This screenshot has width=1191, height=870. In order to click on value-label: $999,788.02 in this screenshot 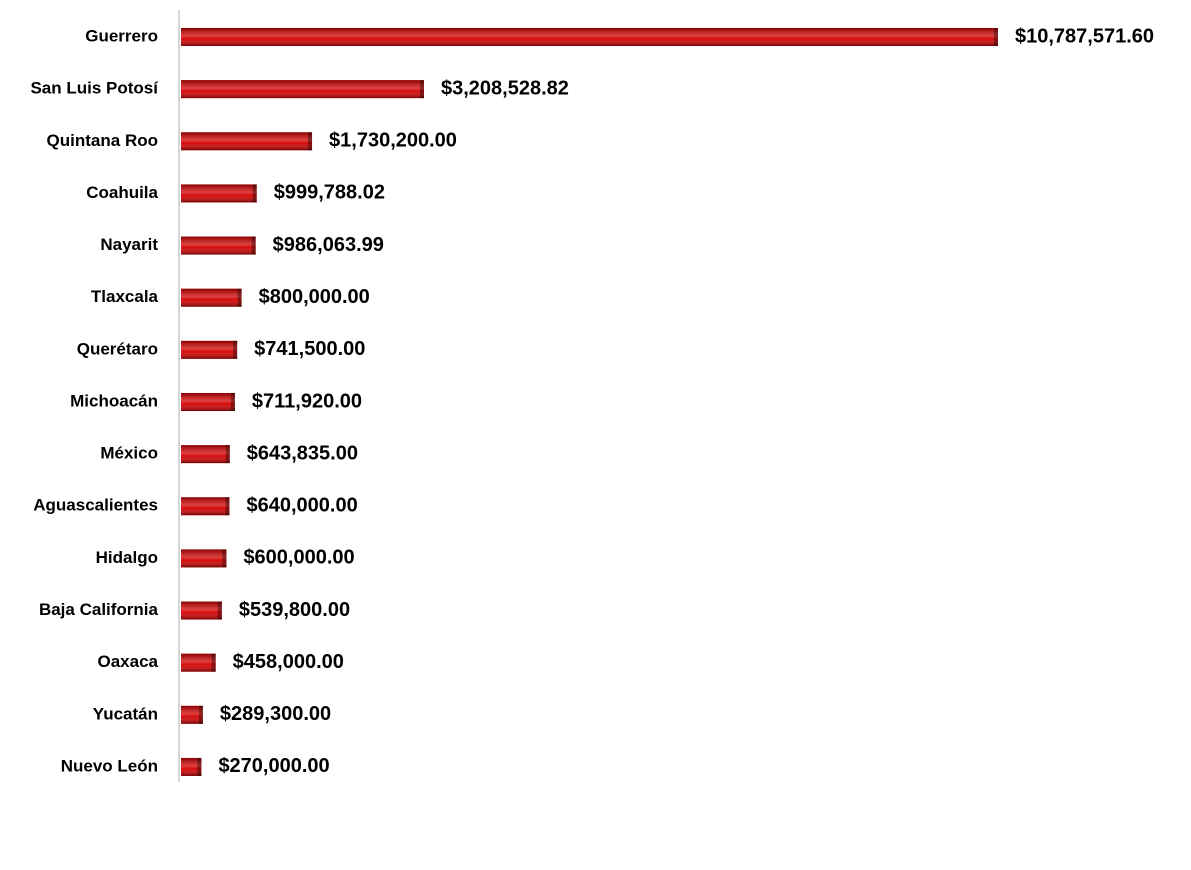, I will do `click(329, 193)`.